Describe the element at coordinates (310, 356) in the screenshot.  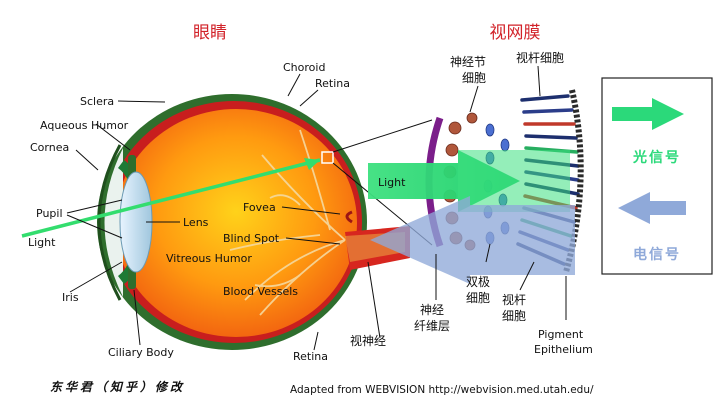
I see `label-retina-bottom: Retina` at that location.